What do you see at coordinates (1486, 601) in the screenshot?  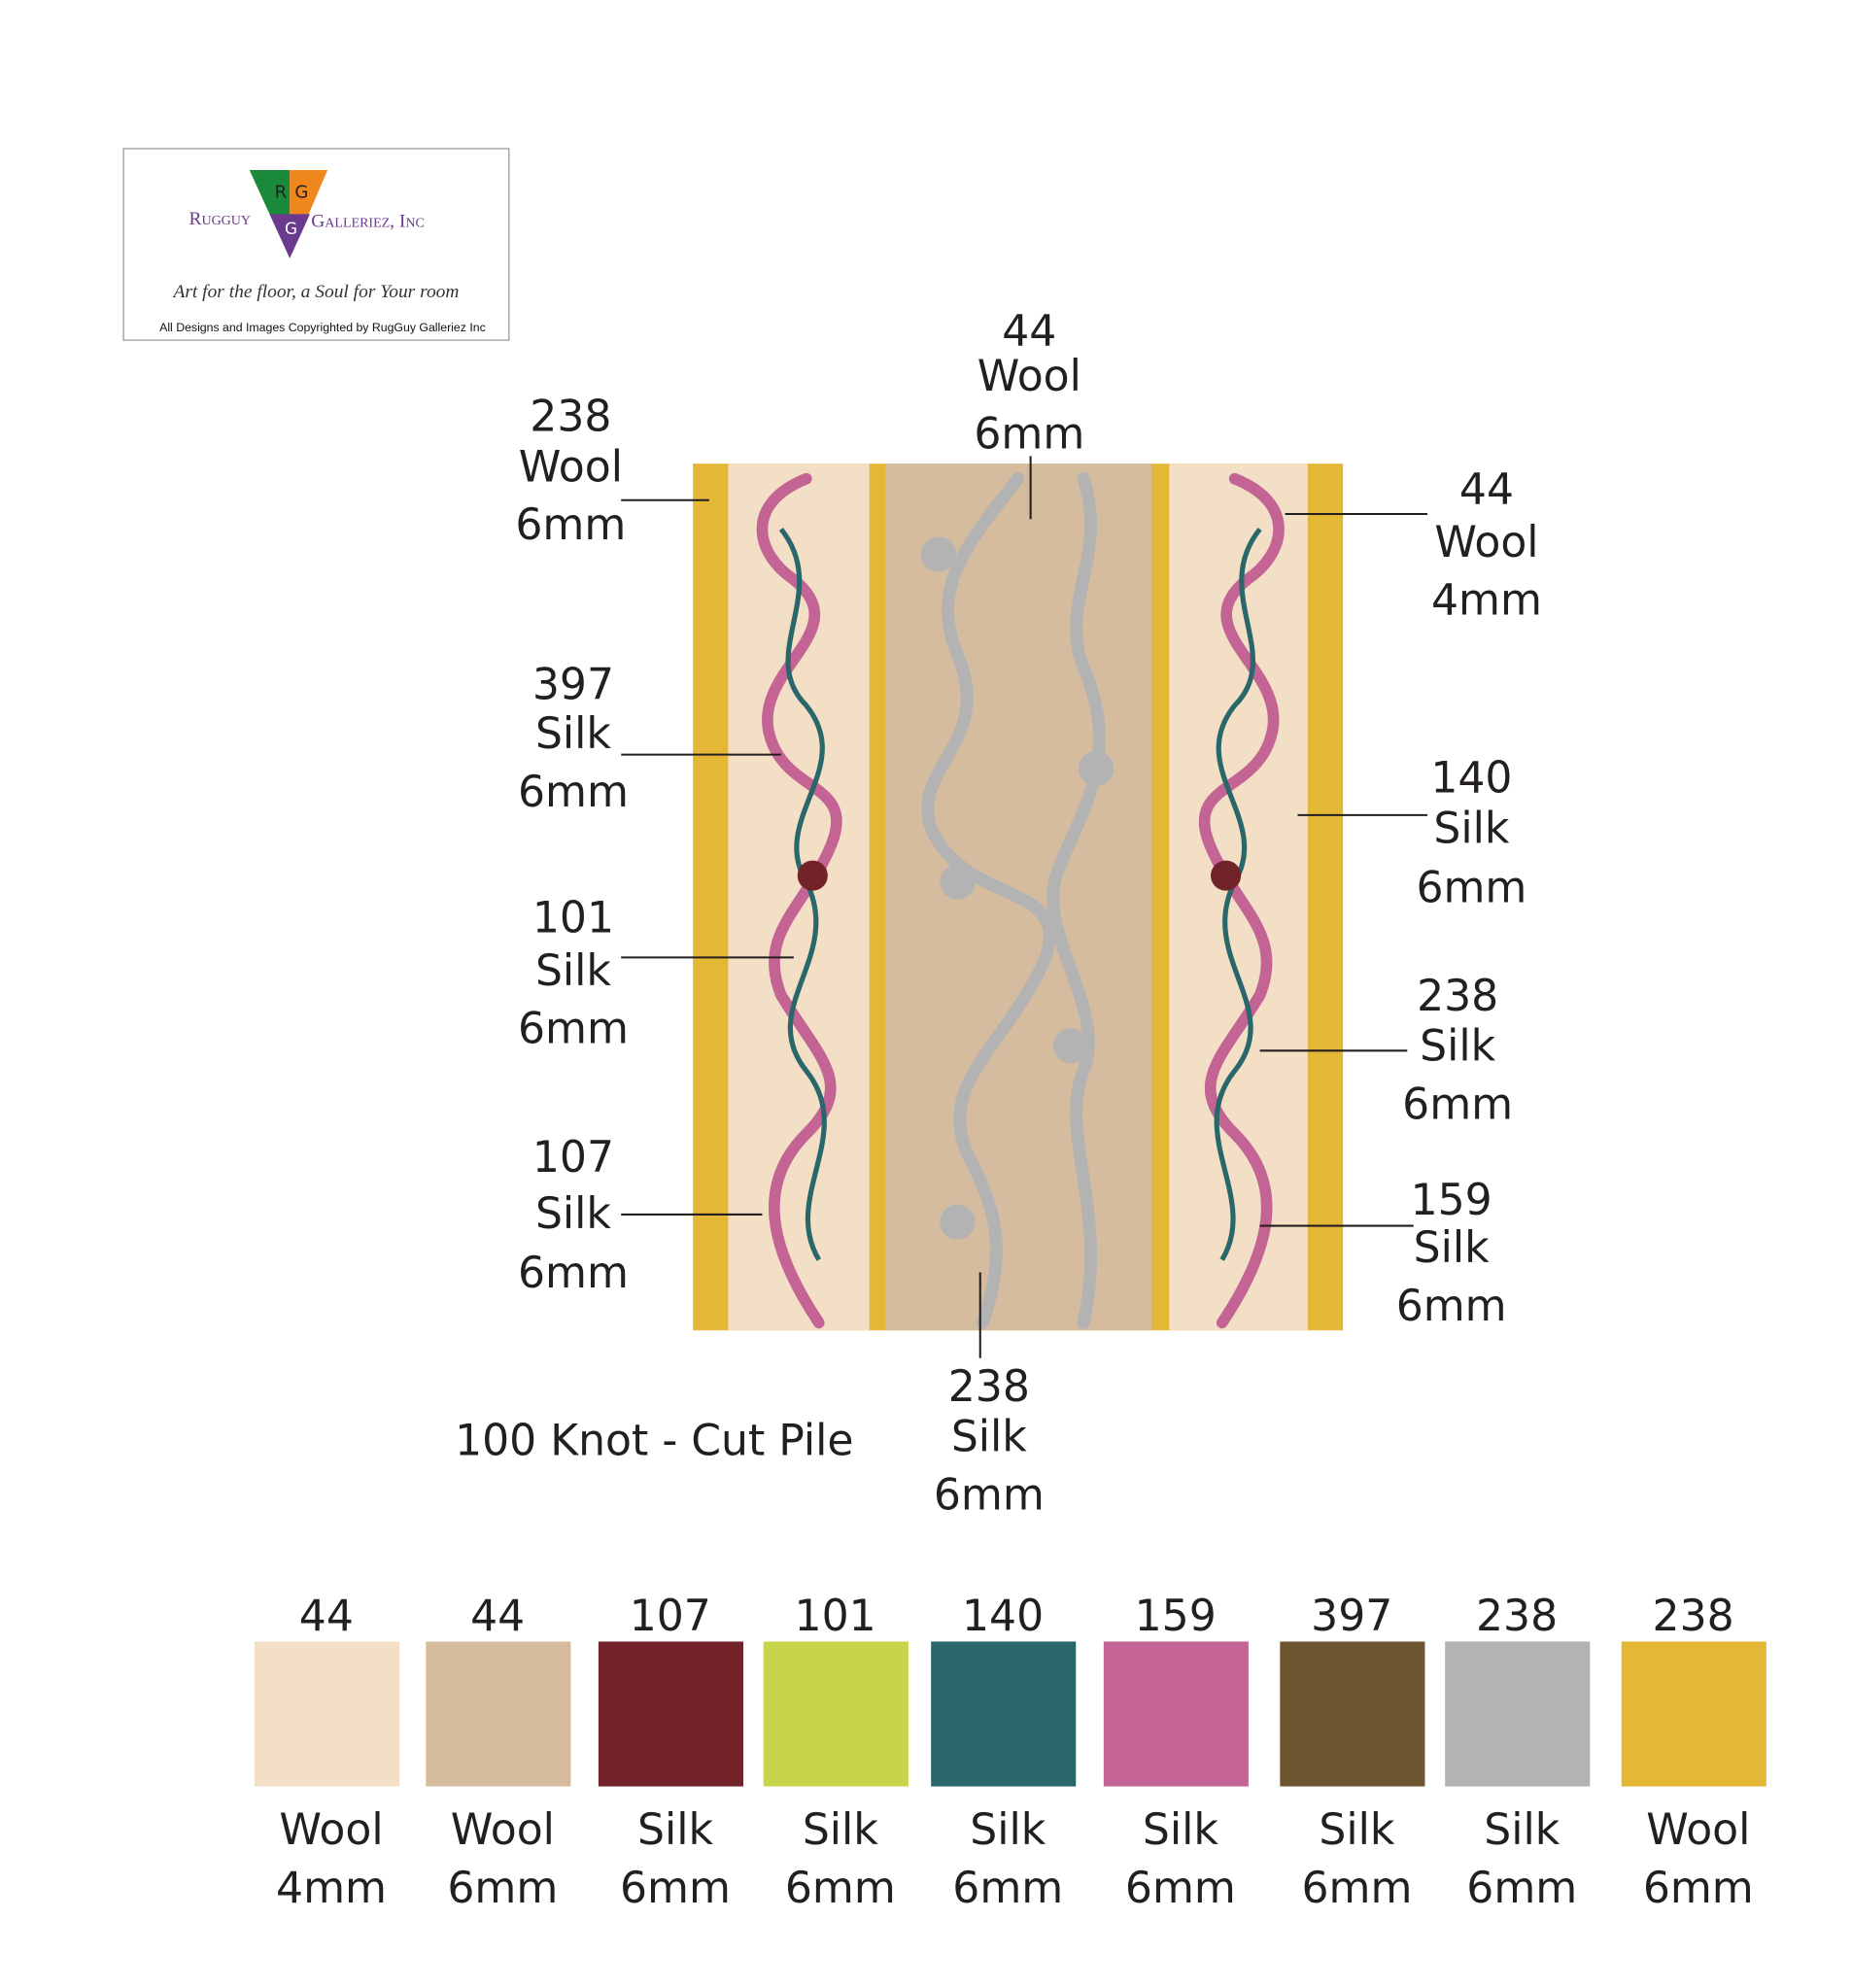 I see `callout-size: 4mm` at bounding box center [1486, 601].